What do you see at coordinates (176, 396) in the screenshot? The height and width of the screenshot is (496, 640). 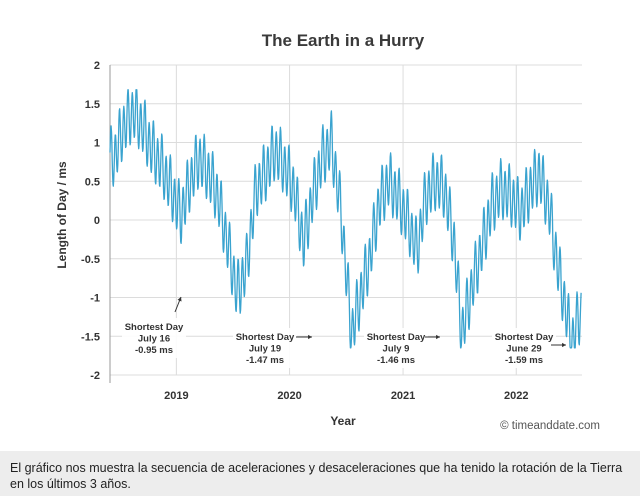 I see `x-tick-label: 2019` at bounding box center [176, 396].